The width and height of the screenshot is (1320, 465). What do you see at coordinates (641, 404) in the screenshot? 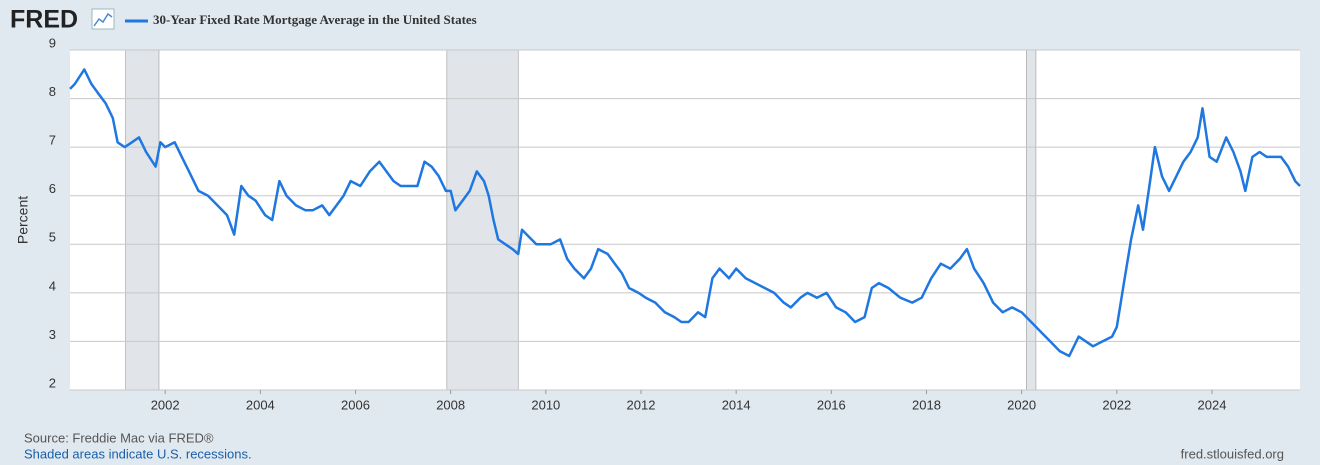
I see `x-tick-label: 2012` at bounding box center [641, 404].